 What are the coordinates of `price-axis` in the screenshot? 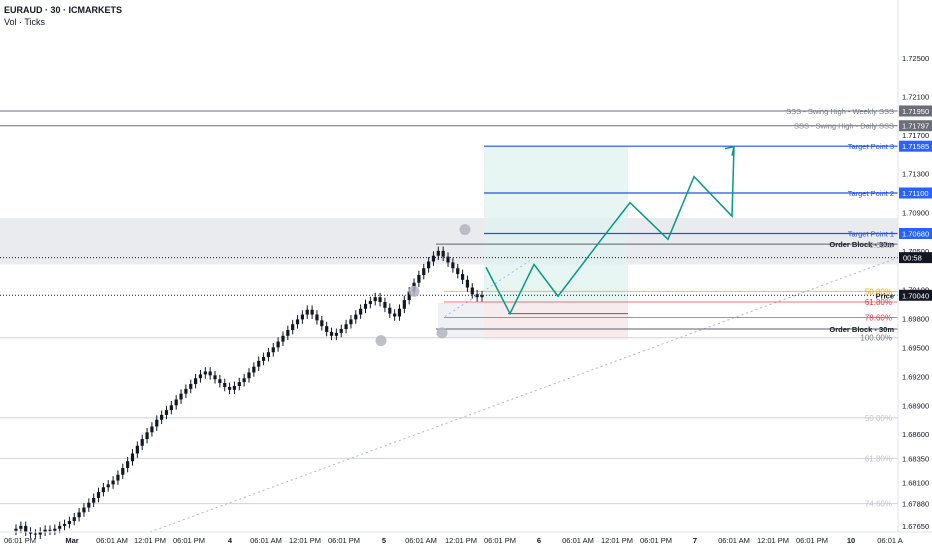 It's located at (915, 275).